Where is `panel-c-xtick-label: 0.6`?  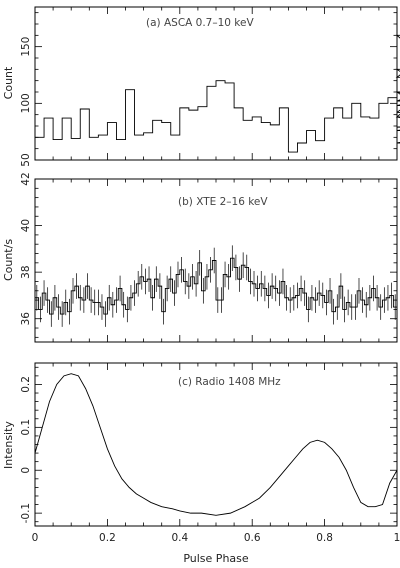
panel-c-xtick-label: 0.6 is located at coordinates (252, 538).